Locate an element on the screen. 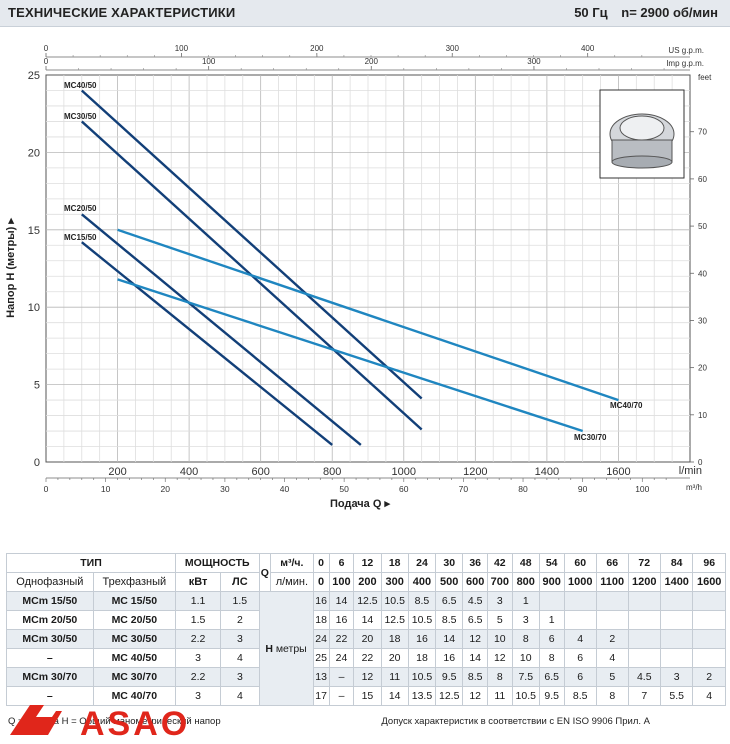  q-lmin-value: 700 is located at coordinates (499, 582).